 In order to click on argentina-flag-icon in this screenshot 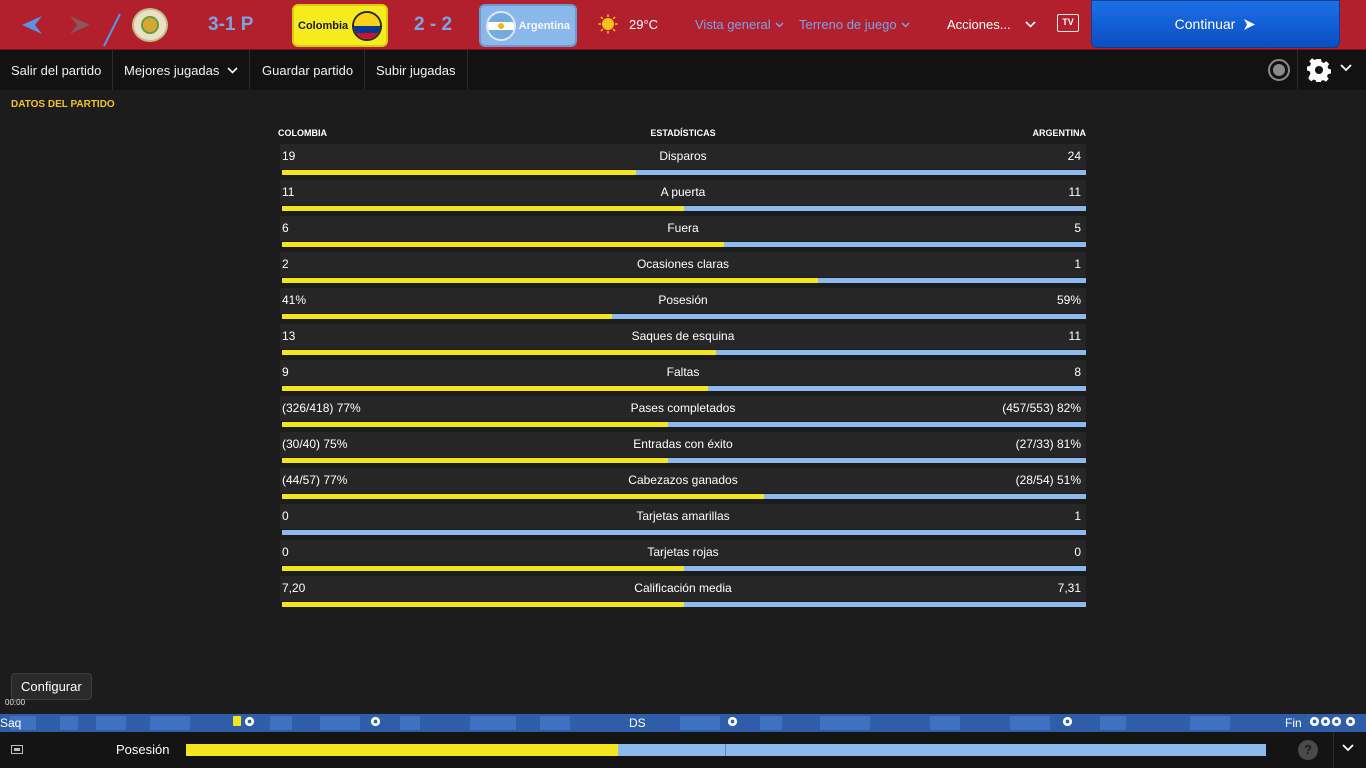, I will do `click(501, 26)`.